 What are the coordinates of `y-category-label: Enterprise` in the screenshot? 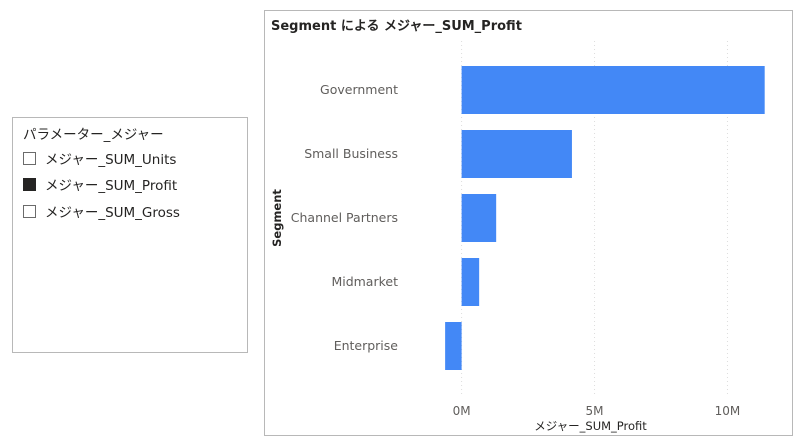 It's located at (366, 345).